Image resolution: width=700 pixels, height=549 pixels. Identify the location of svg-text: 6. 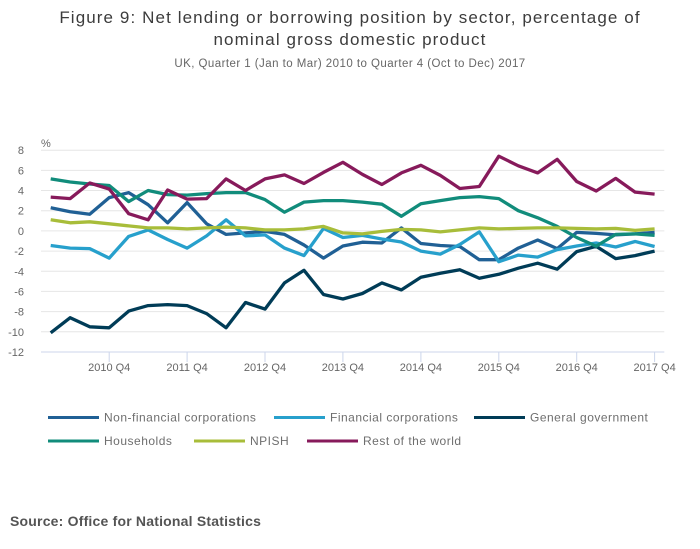
(21, 171).